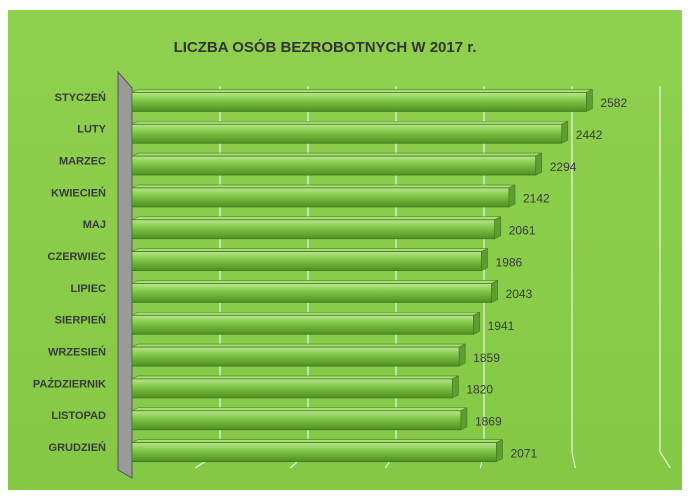 This screenshot has width=690, height=498. Describe the element at coordinates (78, 192) in the screenshot. I see `y-tick-label: KWIECIEŃ` at that location.